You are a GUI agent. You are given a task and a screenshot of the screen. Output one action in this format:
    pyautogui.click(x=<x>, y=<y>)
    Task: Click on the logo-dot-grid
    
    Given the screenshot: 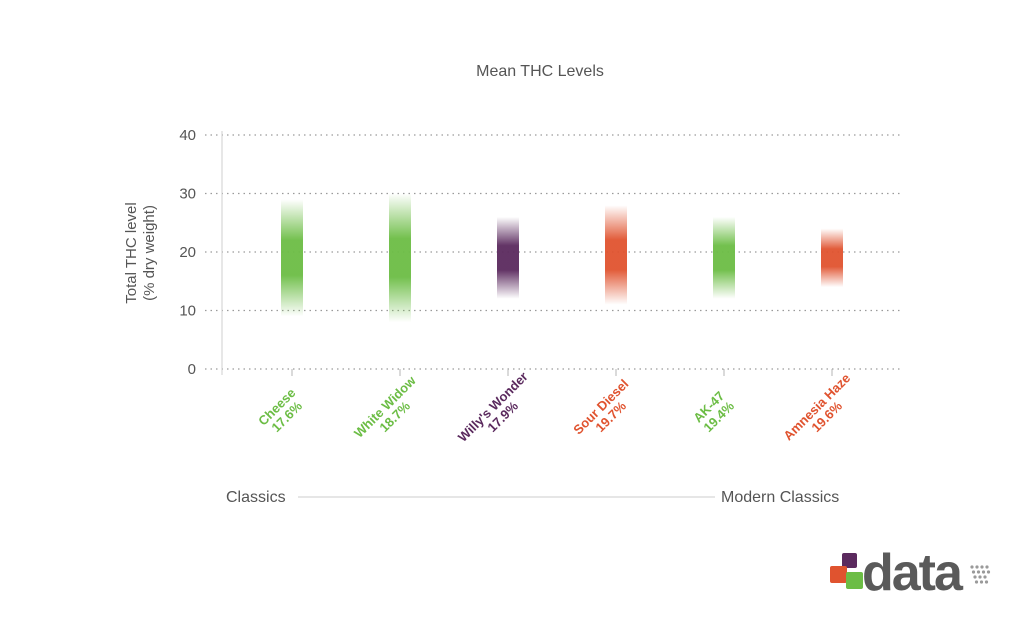 What is the action you would take?
    pyautogui.click(x=980, y=574)
    